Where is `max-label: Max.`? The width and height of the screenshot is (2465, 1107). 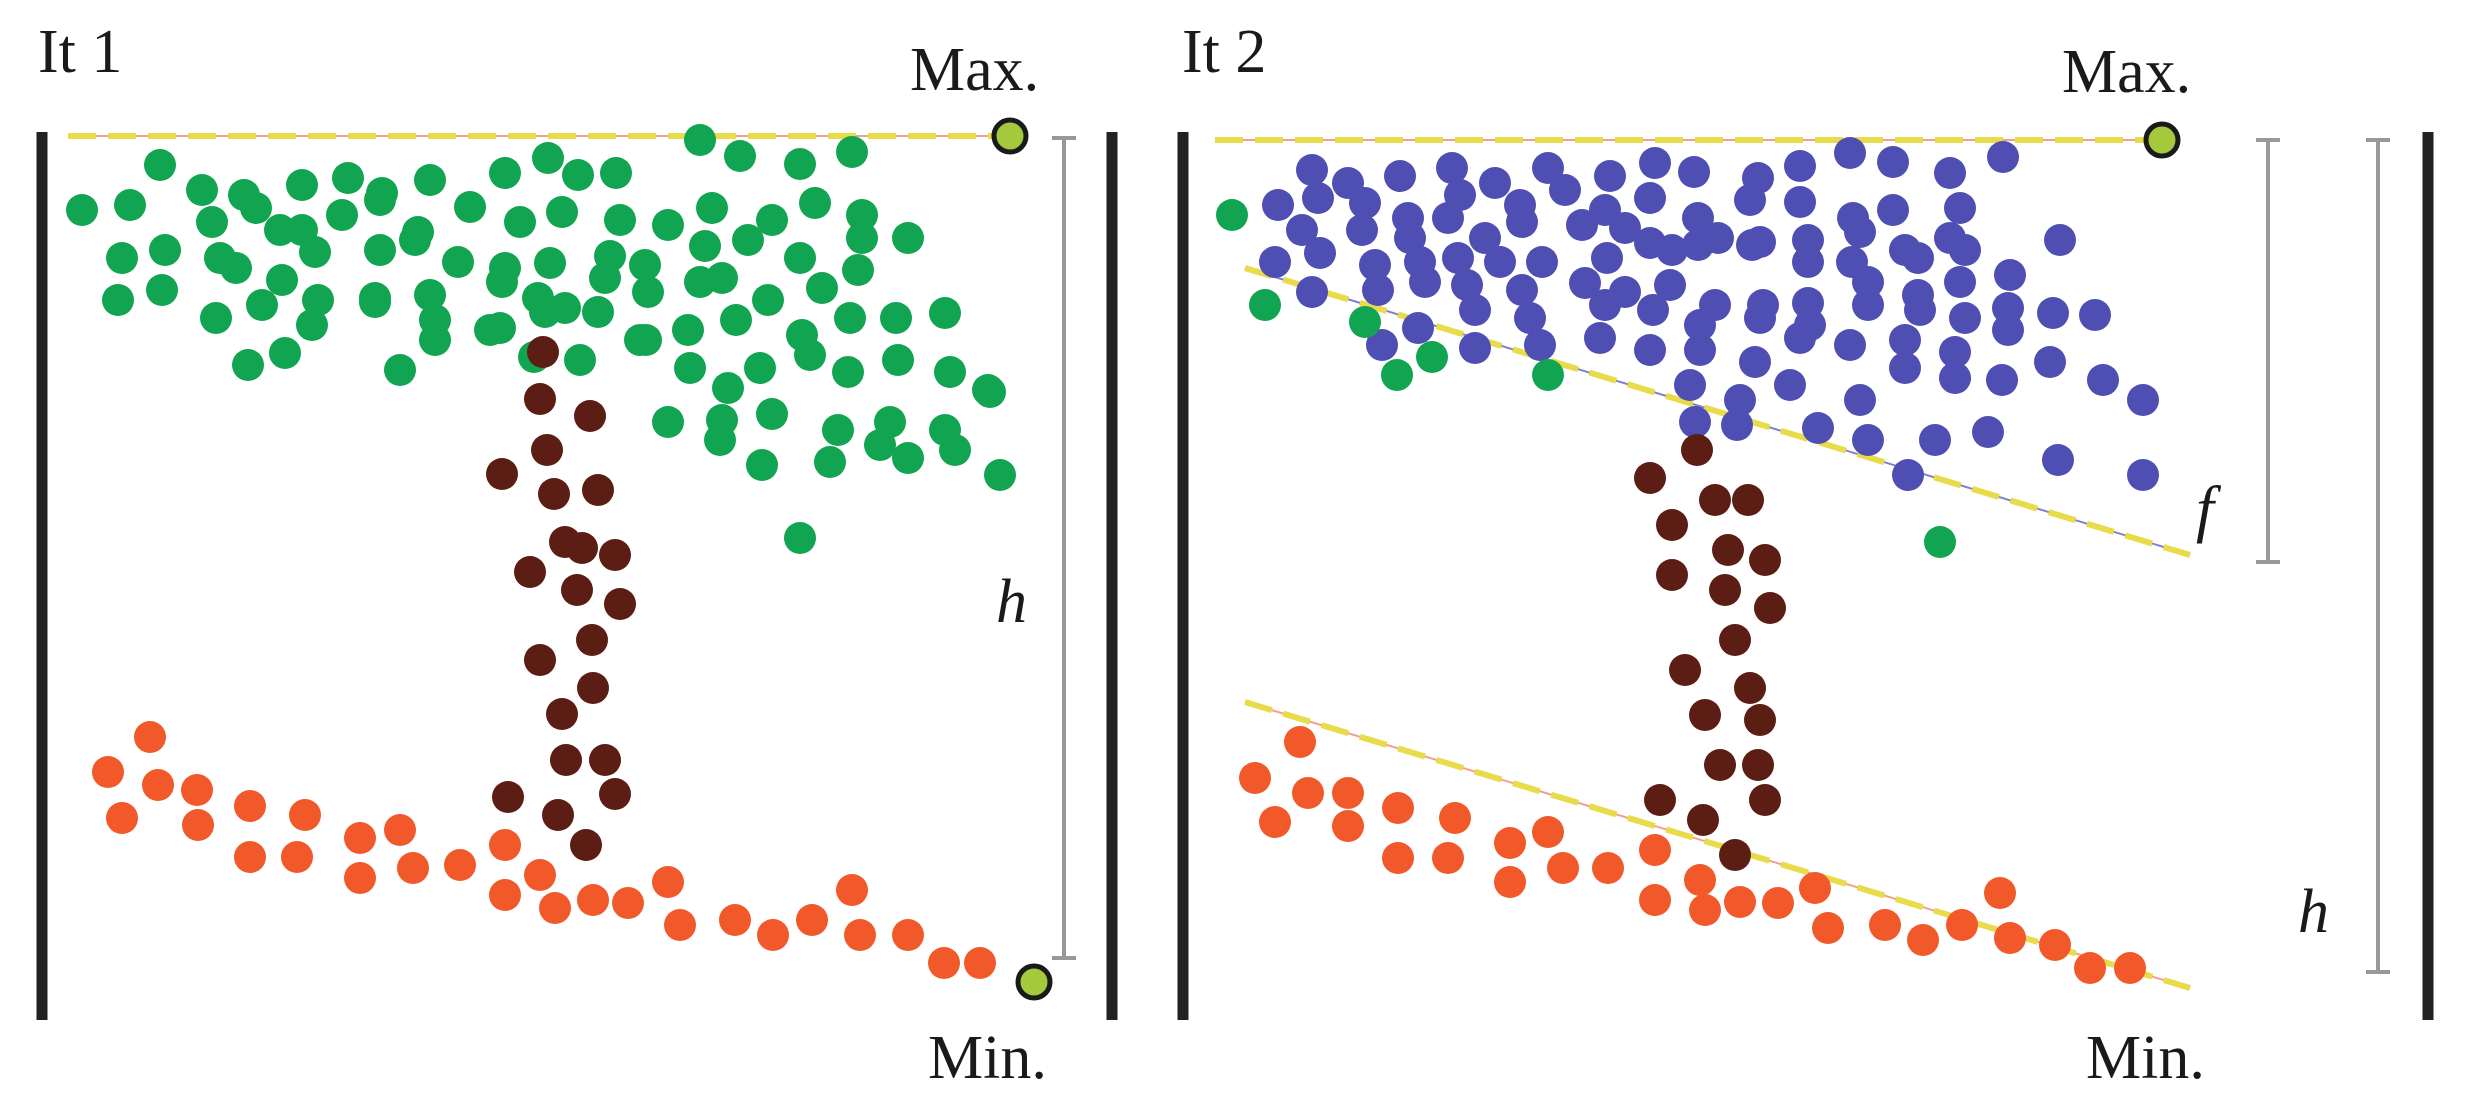
max-label: Max. is located at coordinates (974, 70).